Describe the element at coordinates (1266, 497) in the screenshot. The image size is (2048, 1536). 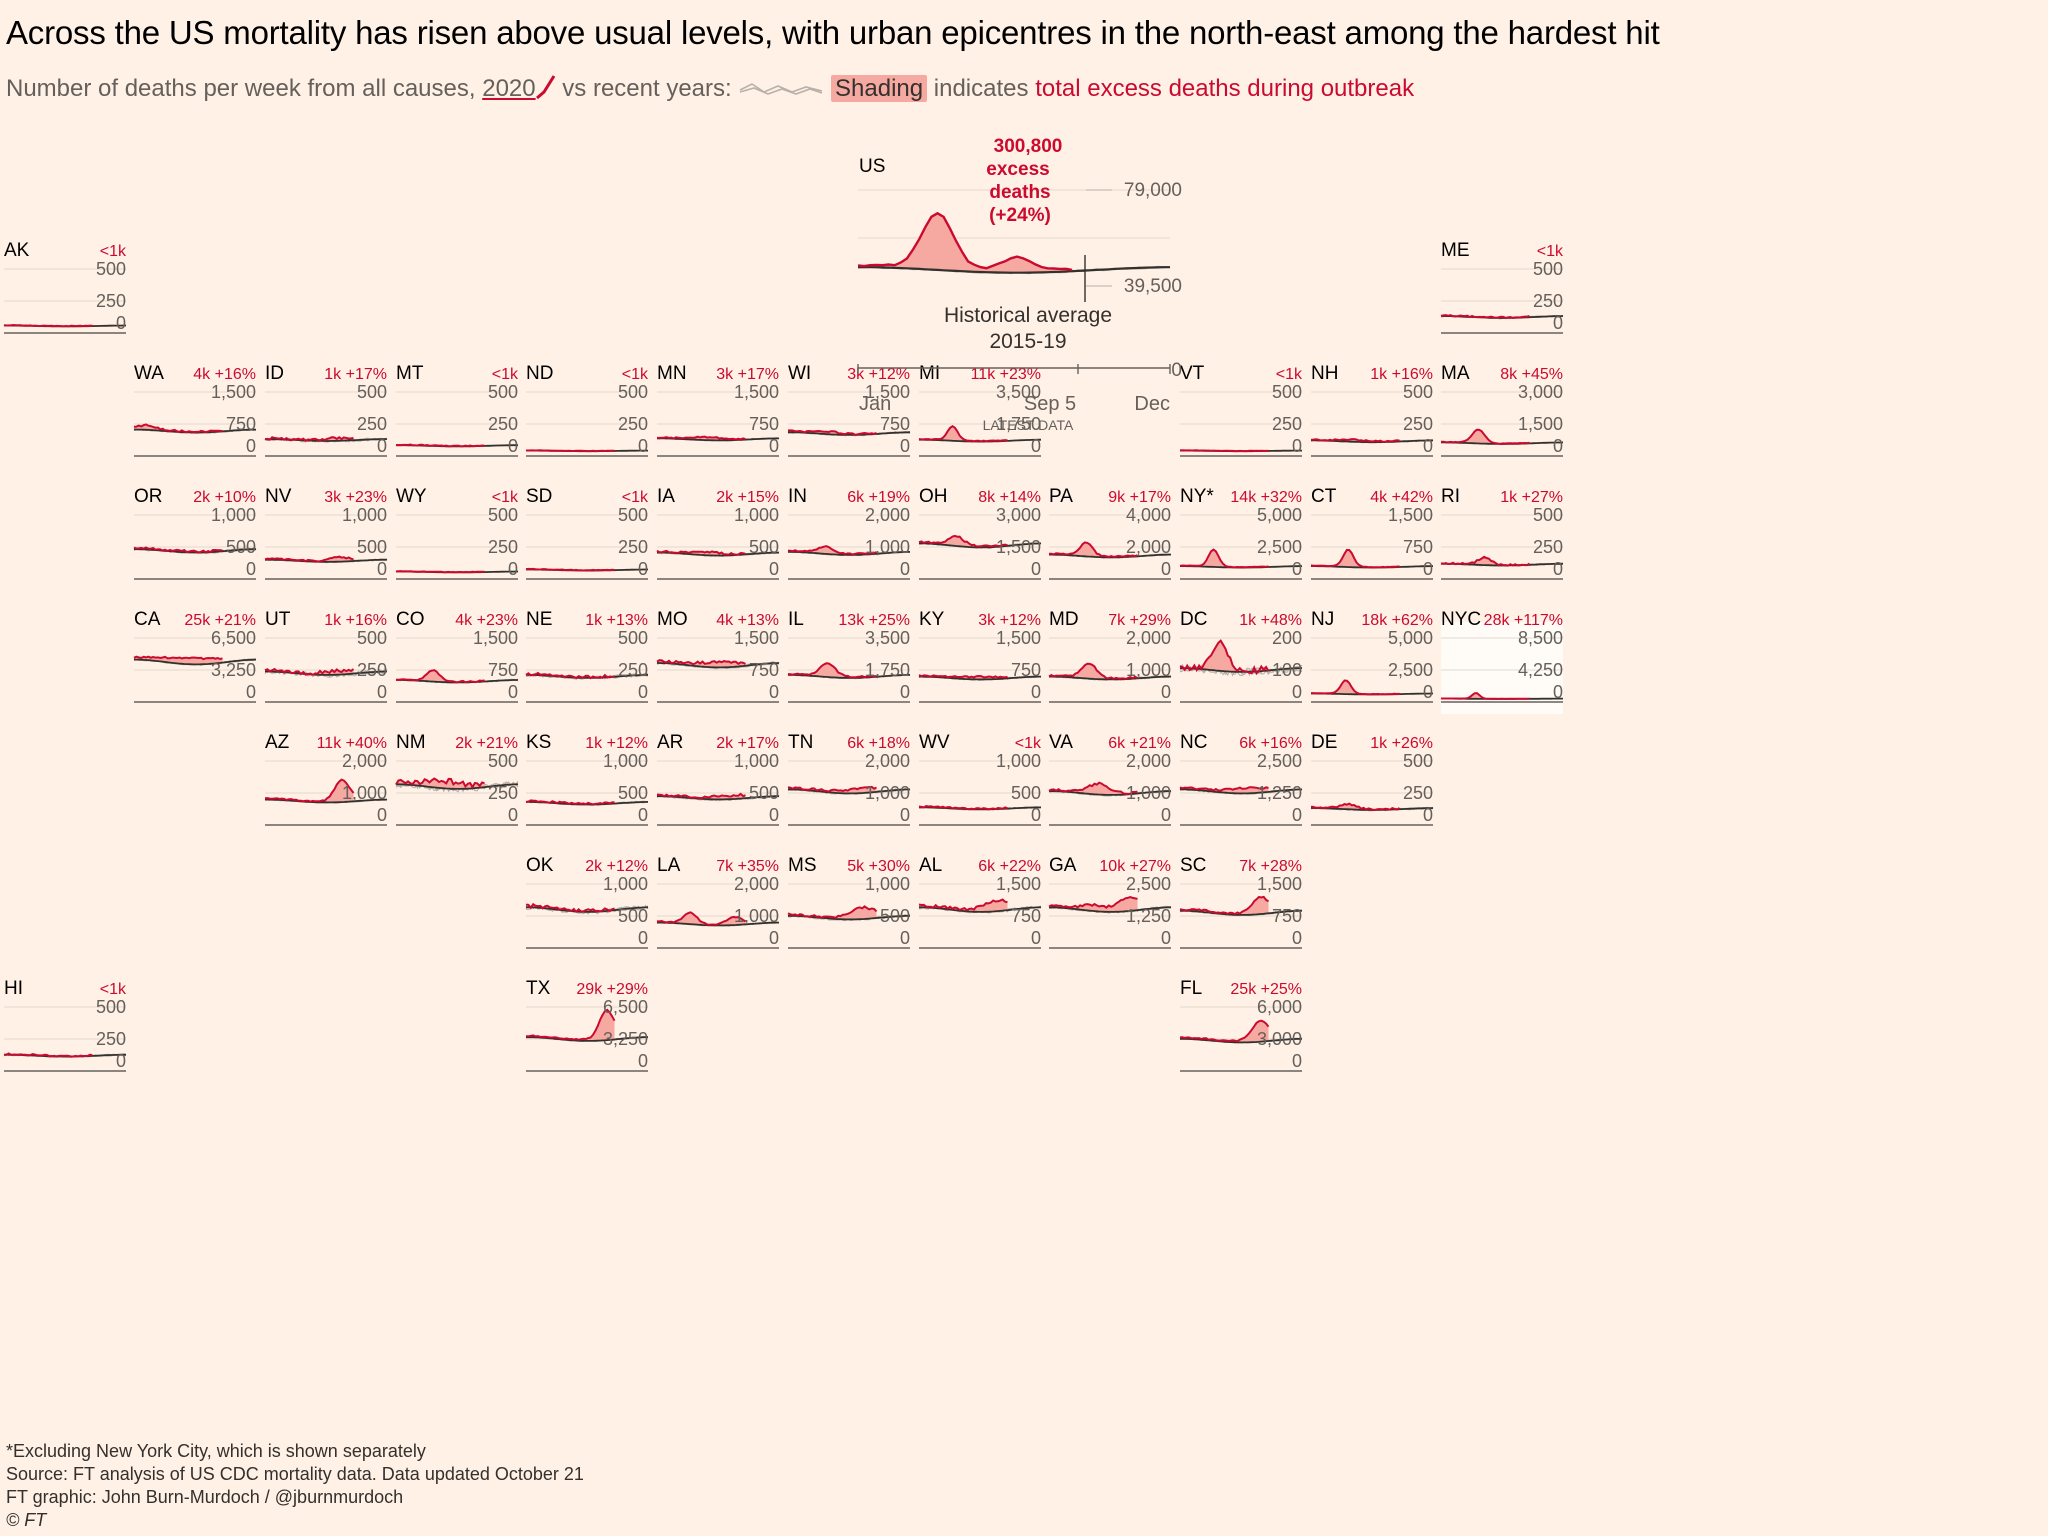
I see `panel-excess-label: 14k +32%` at that location.